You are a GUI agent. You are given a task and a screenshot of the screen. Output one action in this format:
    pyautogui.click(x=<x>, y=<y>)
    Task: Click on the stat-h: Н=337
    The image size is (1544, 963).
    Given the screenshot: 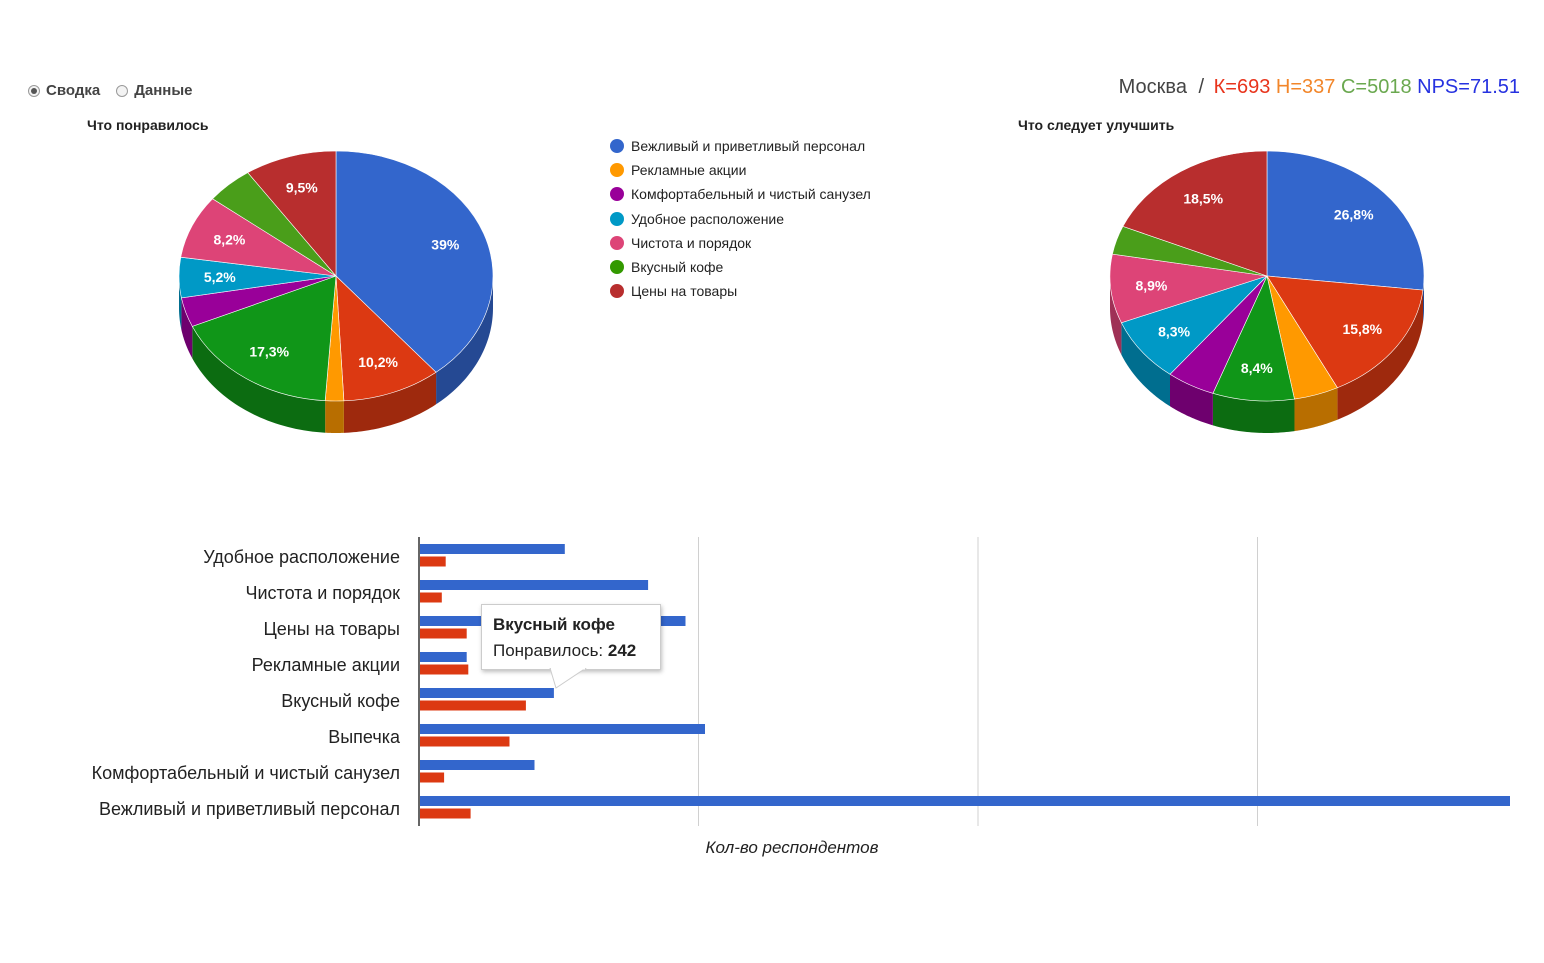 What is the action you would take?
    pyautogui.click(x=1305, y=87)
    